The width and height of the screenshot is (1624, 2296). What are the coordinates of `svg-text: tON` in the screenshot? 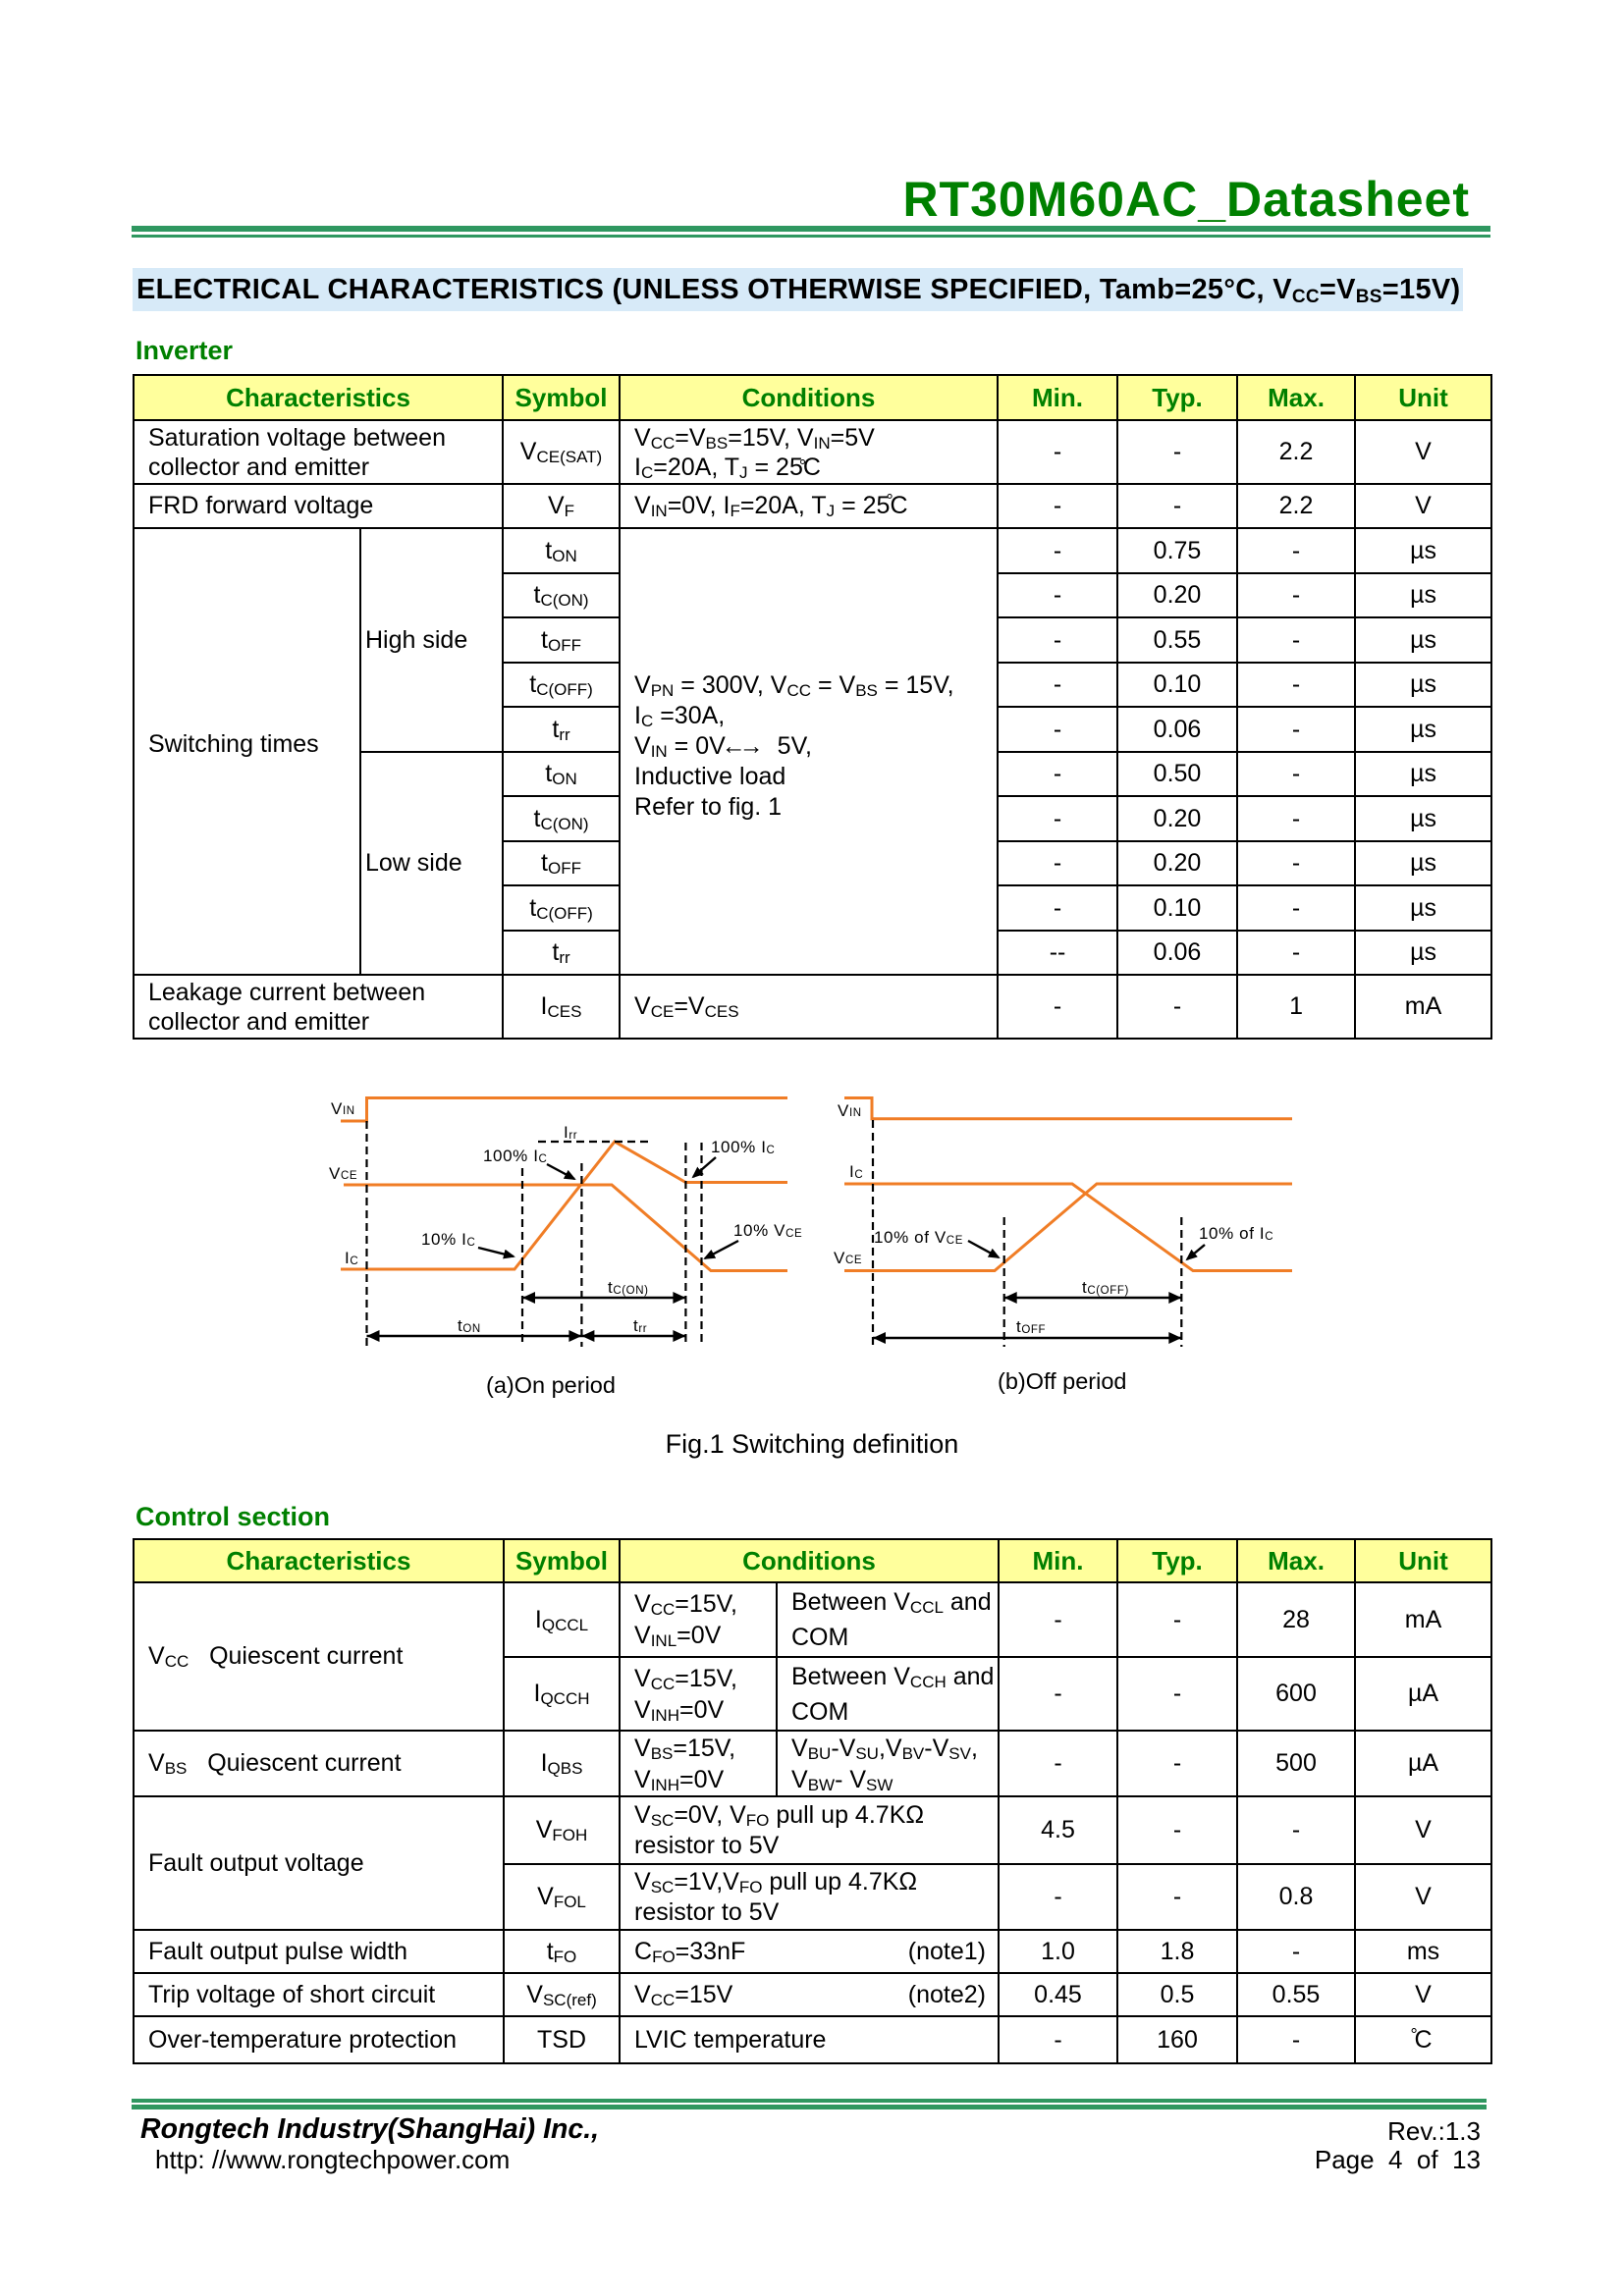 It's located at (469, 1326).